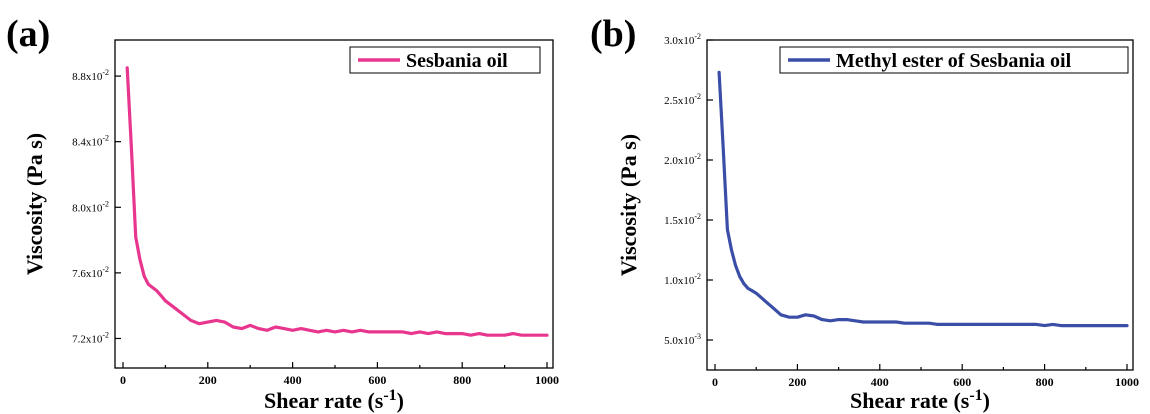 This screenshot has width=1150, height=414. Describe the element at coordinates (682, 99) in the screenshot. I see `y-tick-label: 2.5x10⁻²` at that location.